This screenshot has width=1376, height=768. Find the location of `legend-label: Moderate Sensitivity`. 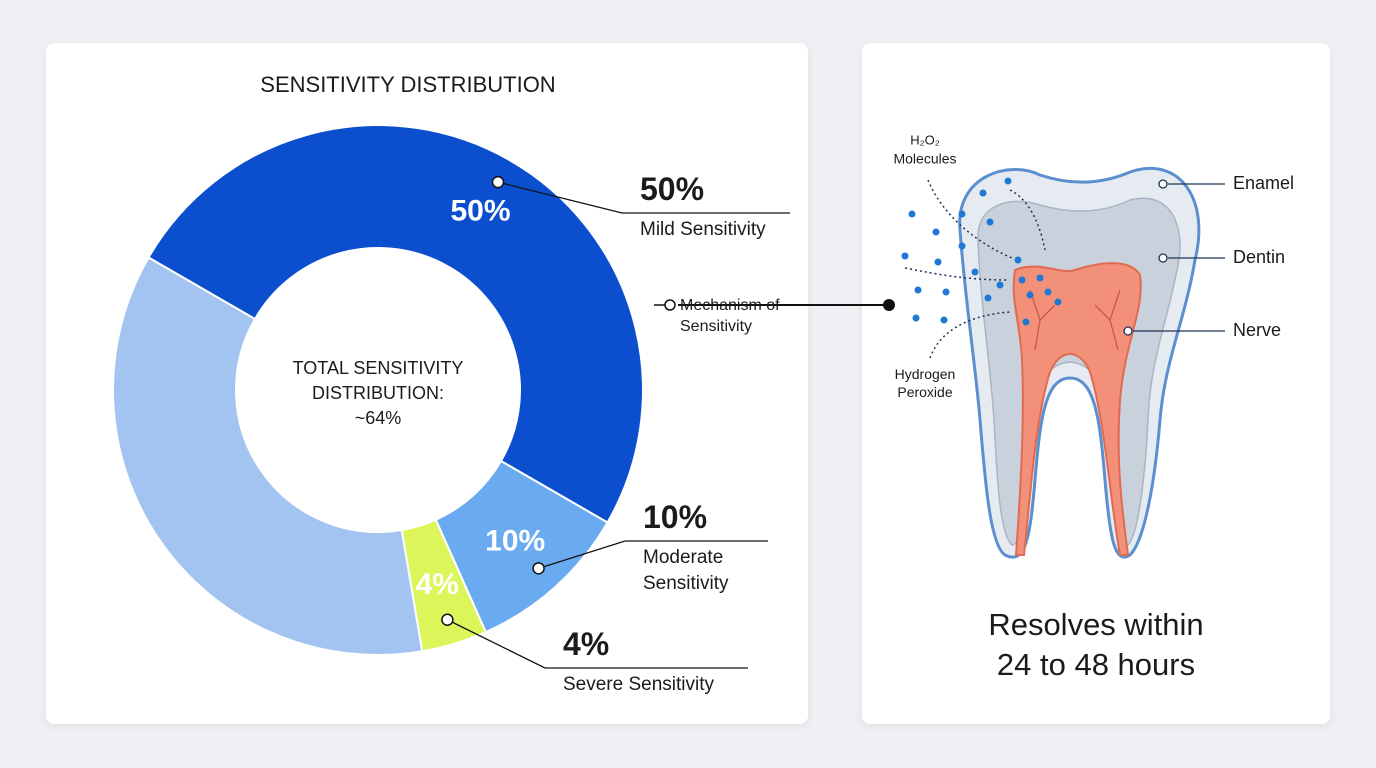

legend-label: Moderate Sensitivity is located at coordinates (686, 570).